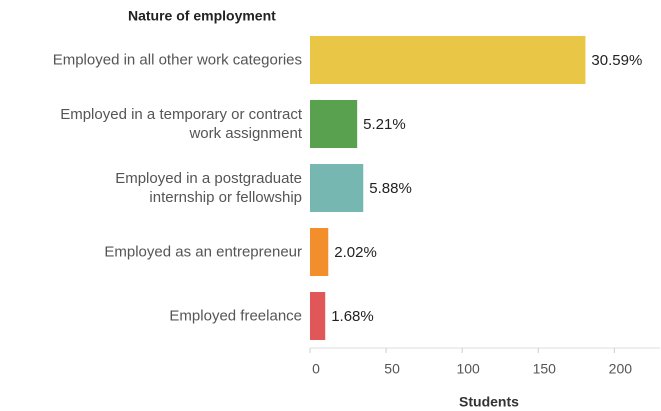  I want to click on value-label: 1.68%, so click(352, 316).